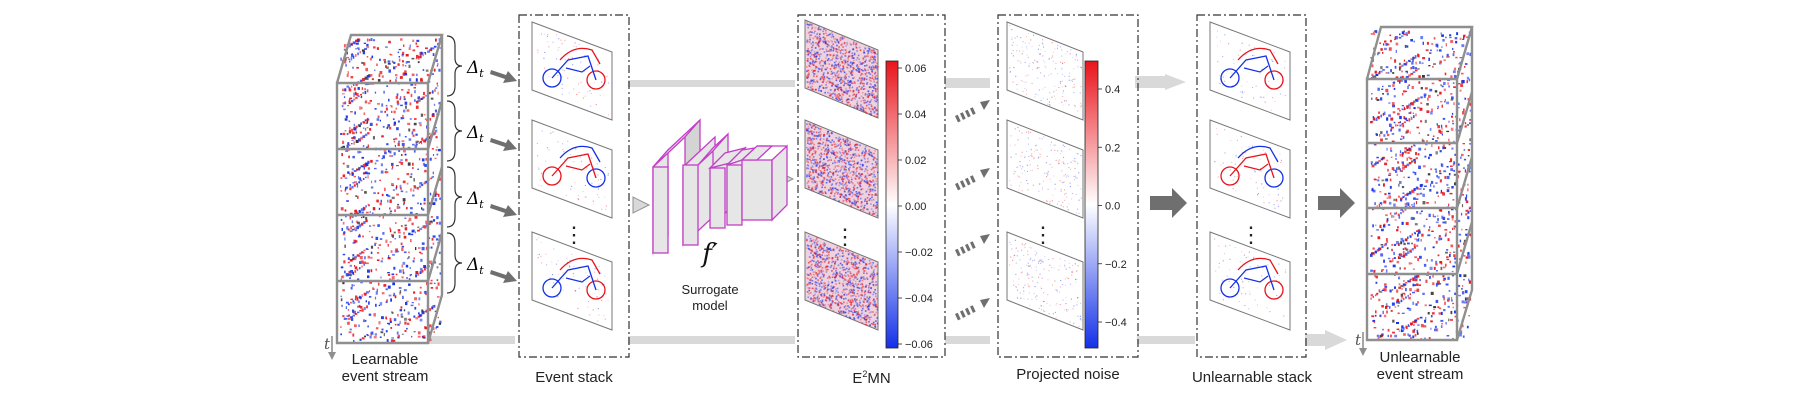 The width and height of the screenshot is (1800, 400). What do you see at coordinates (475, 167) in the screenshot?
I see `delta-labels: Δt Δt Δt Δt` at bounding box center [475, 167].